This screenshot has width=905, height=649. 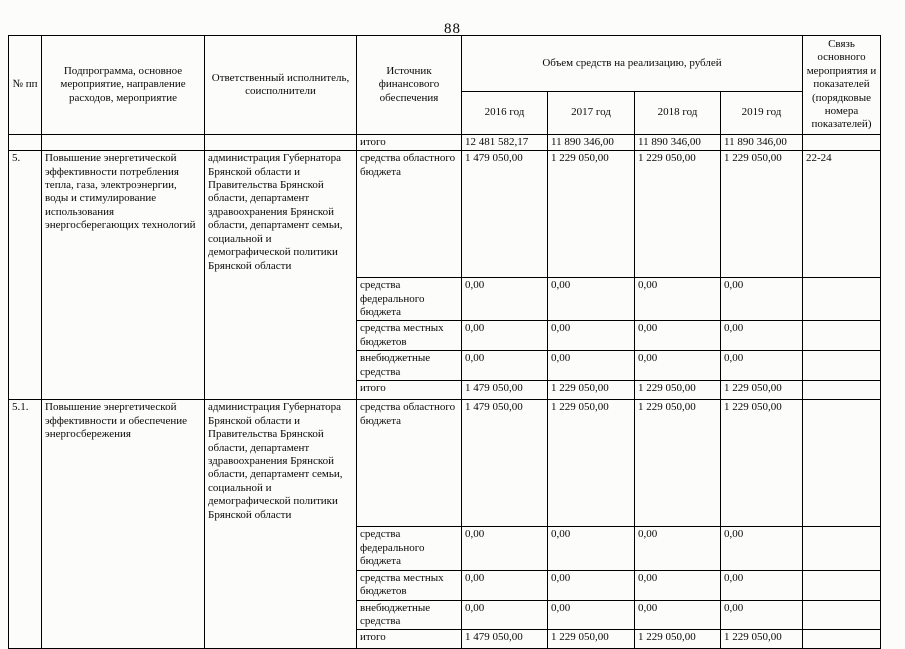 I want to click on value-cell: 12 481 582,17, so click(x=504, y=142).